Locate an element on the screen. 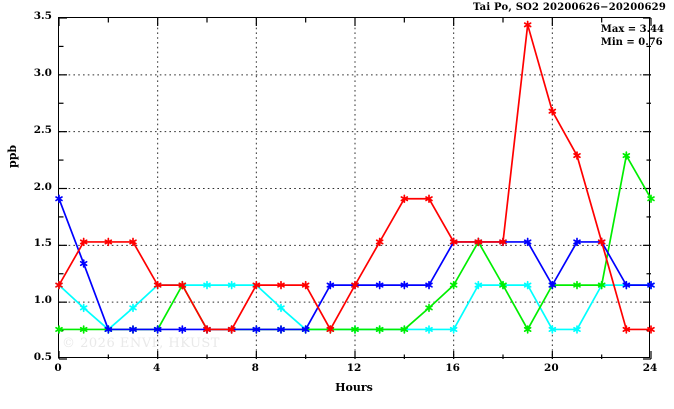 The width and height of the screenshot is (674, 409). x-tick-label: 20 is located at coordinates (551, 368).